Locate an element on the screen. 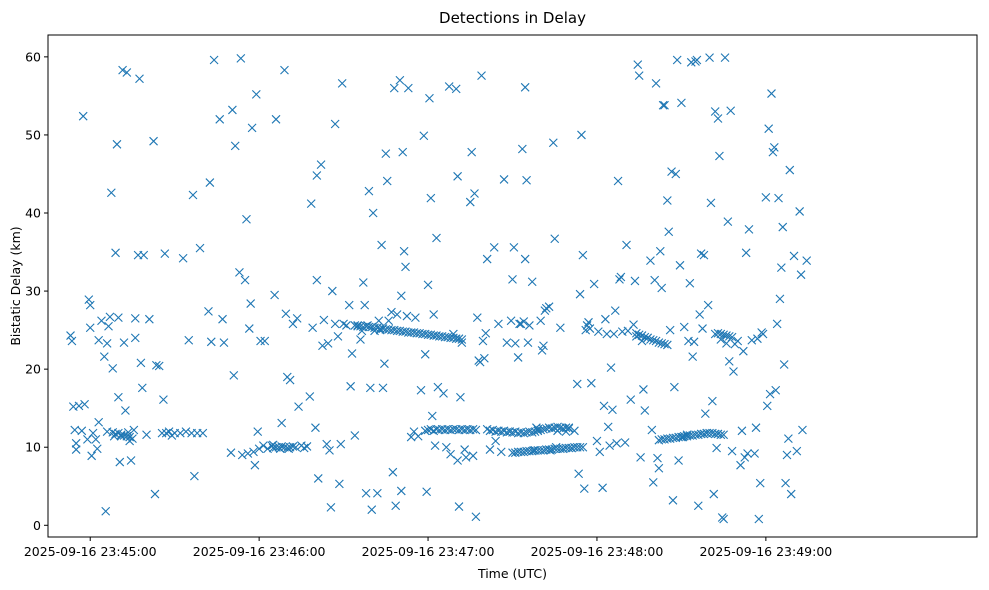 The image size is (989, 590). y-tick-label: 60 is located at coordinates (33, 56).